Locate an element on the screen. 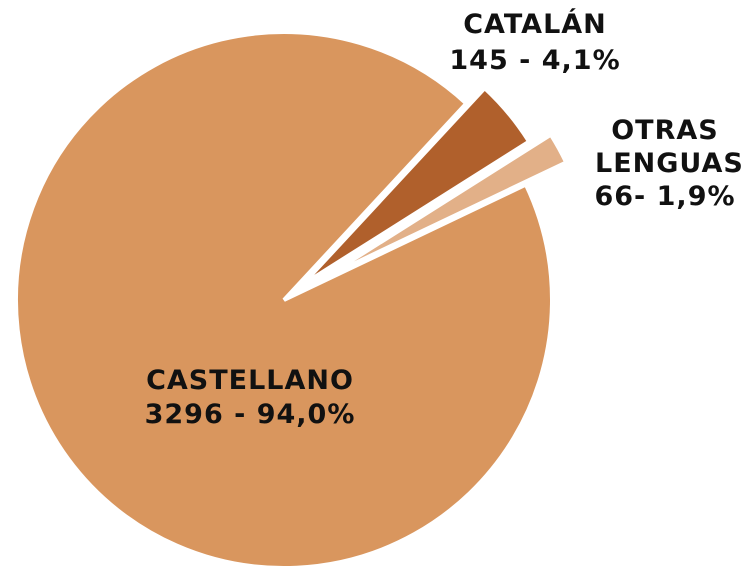 The height and width of the screenshot is (568, 742). slice-value-label: 66- 1,9% is located at coordinates (665, 196).